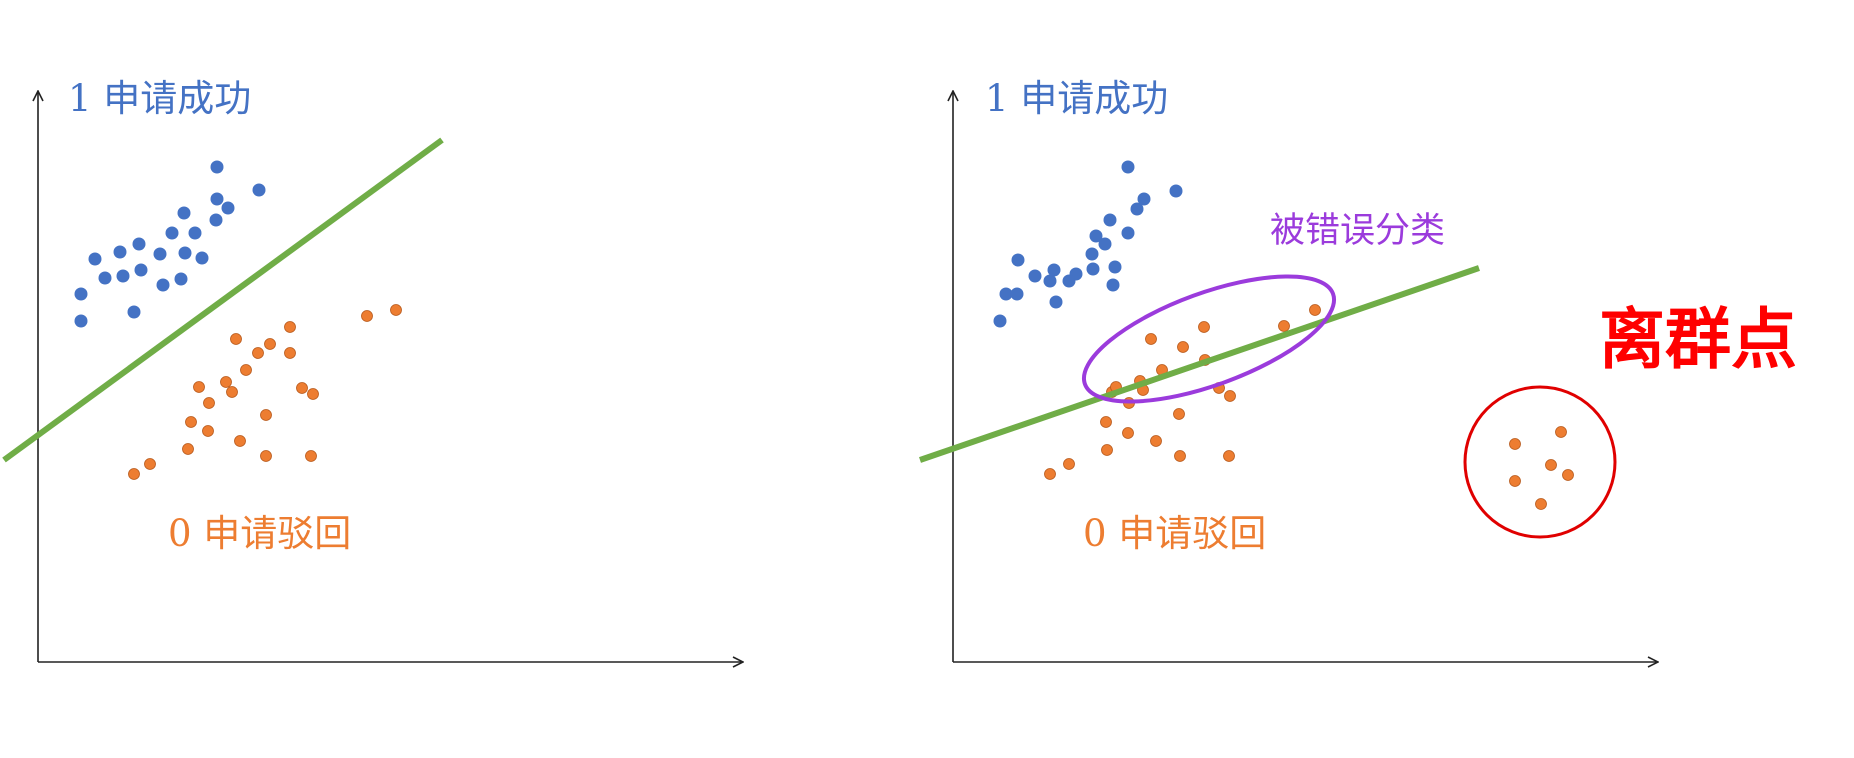  I want to click on left-class1-label: 1 申请成功, so click(159, 98).